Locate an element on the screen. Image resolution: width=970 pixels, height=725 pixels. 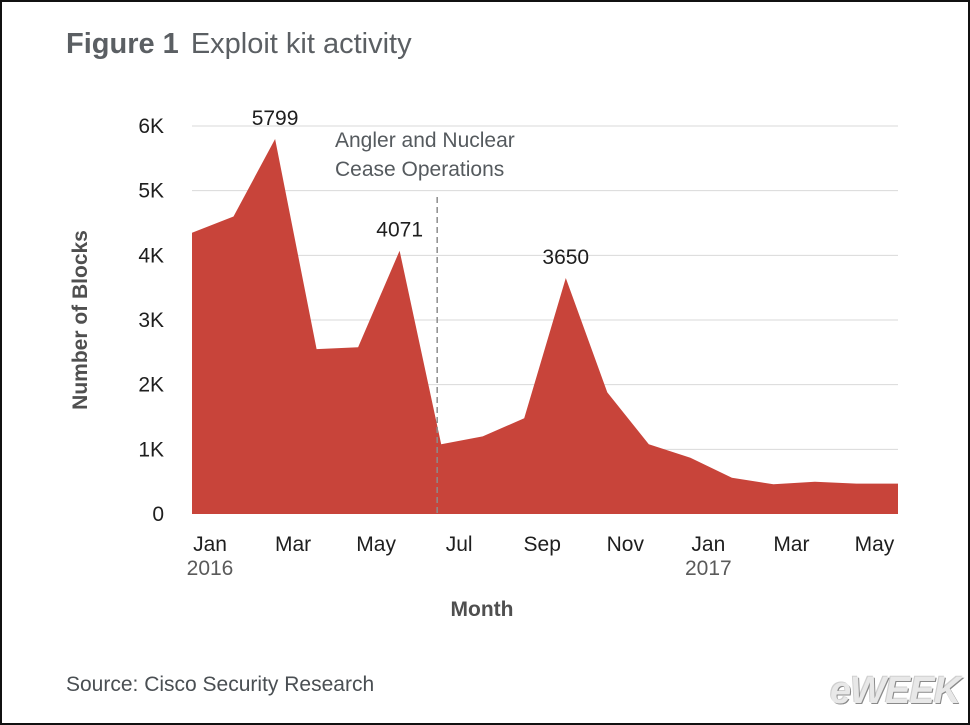
data-label: 4071 is located at coordinates (399, 230).